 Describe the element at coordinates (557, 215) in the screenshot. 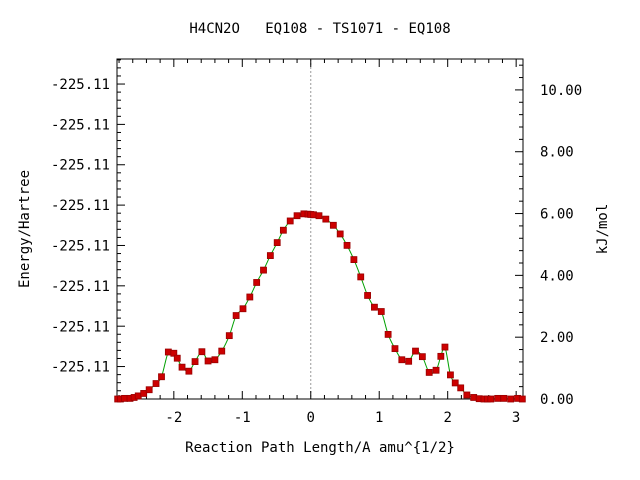

I see `y-right-tick-label: 6.00` at that location.